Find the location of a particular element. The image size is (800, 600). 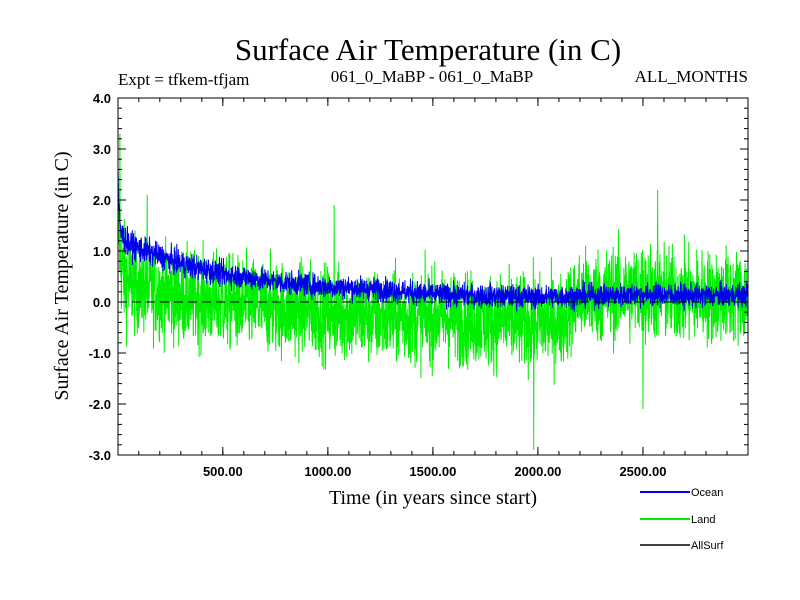

legend-allsurf-label: AllSurf is located at coordinates (707, 546).